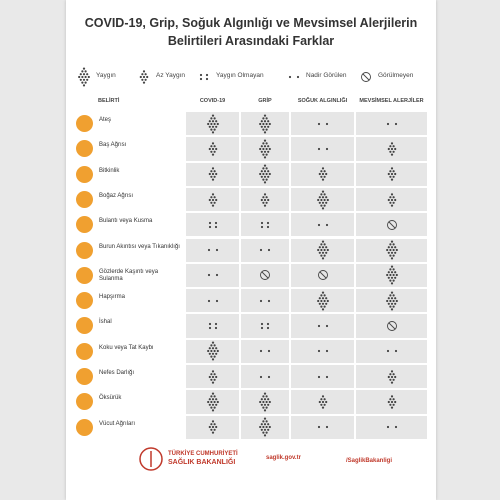 The width and height of the screenshot is (500, 500). Describe the element at coordinates (326, 75) in the screenshot. I see `legend-label: Nadir Görülen` at that location.